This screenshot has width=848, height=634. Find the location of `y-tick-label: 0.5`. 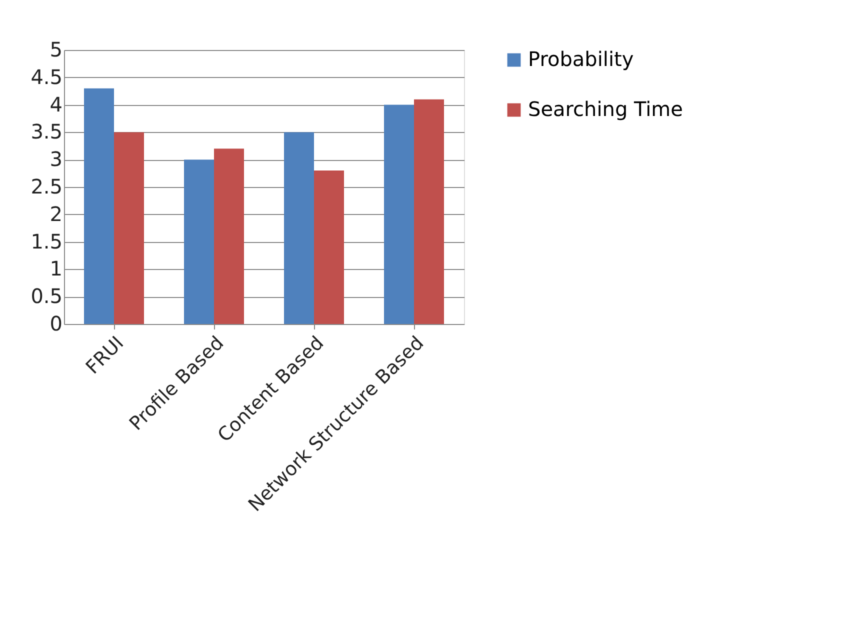

y-tick-label: 0.5 is located at coordinates (46, 296).